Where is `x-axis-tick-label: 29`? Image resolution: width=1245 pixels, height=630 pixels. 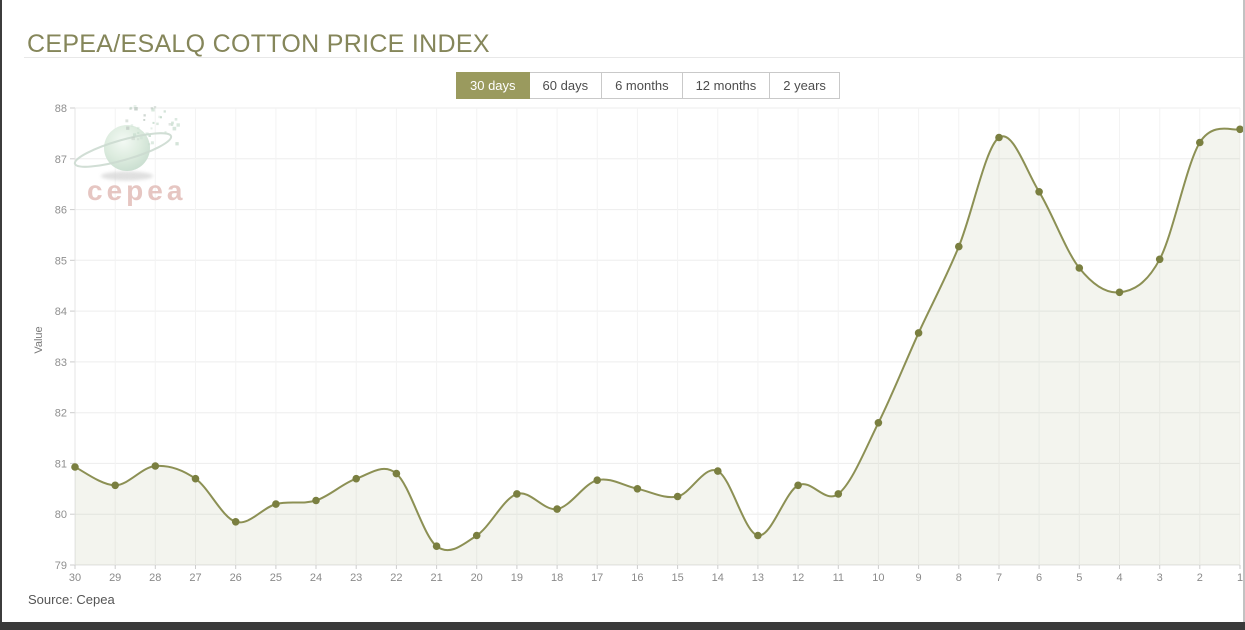 x-axis-tick-label: 29 is located at coordinates (115, 578).